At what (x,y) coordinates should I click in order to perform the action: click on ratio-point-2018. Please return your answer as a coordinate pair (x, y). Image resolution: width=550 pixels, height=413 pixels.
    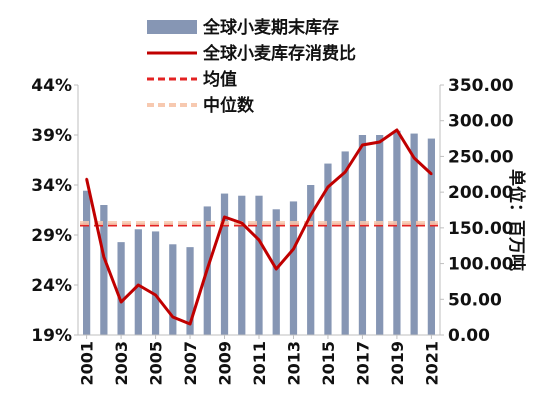
    Looking at the image, I should click on (379, 142).